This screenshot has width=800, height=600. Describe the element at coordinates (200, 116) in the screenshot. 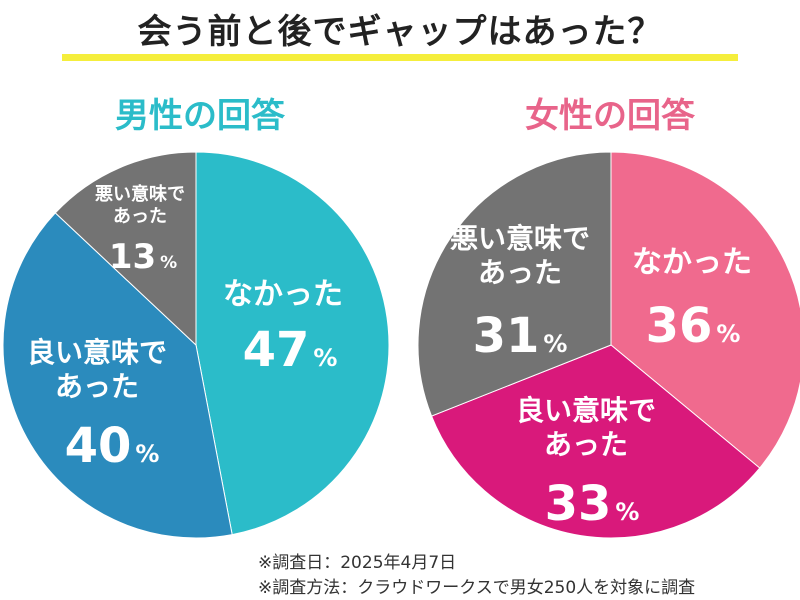

I see `male-chart-title: 男性の回答` at that location.